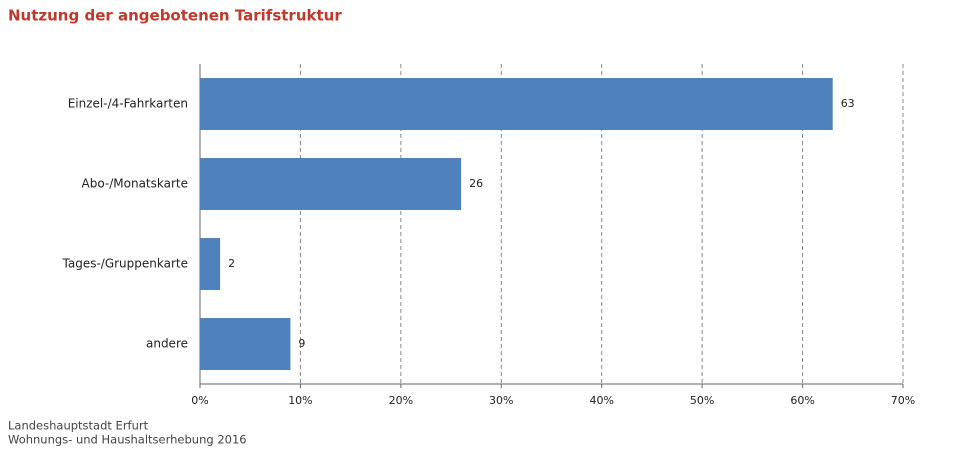 This screenshot has height=450, width=960. What do you see at coordinates (802, 400) in the screenshot?
I see `x-tick-label: 60%` at bounding box center [802, 400].